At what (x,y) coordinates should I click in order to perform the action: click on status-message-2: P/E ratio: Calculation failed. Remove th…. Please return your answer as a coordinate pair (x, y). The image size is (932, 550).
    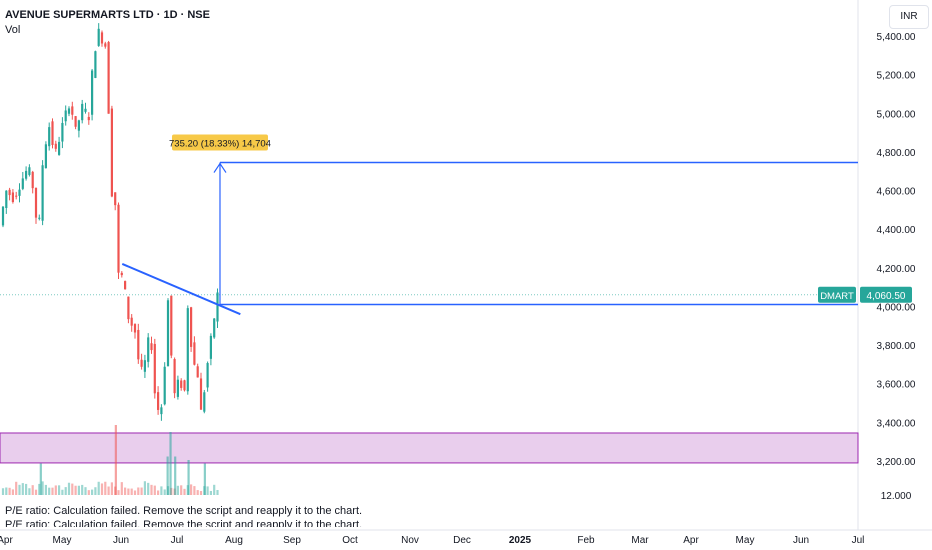
    Looking at the image, I should click on (184, 523).